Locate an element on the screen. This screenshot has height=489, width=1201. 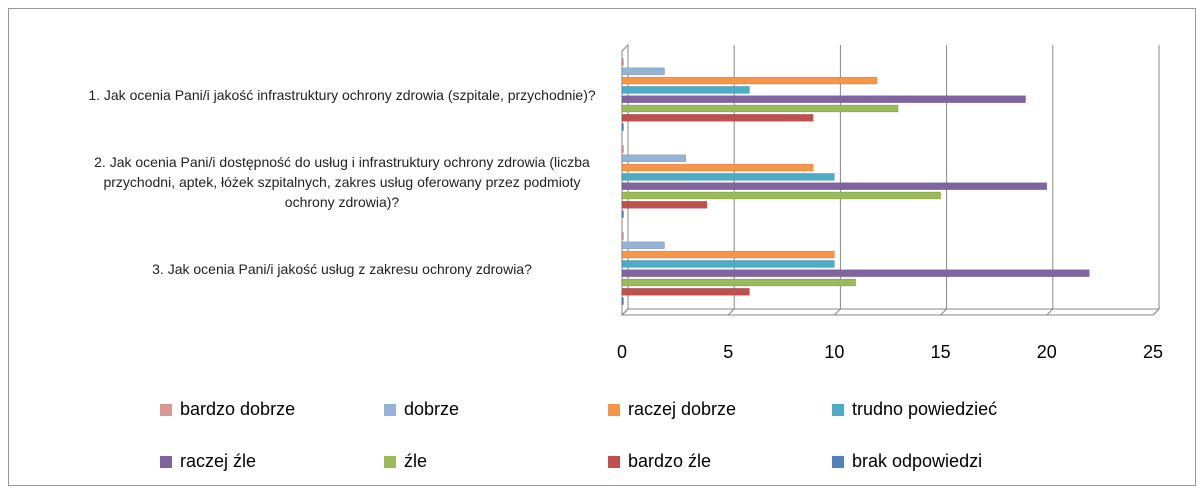
x-tick-label: 25 is located at coordinates (1153, 352).